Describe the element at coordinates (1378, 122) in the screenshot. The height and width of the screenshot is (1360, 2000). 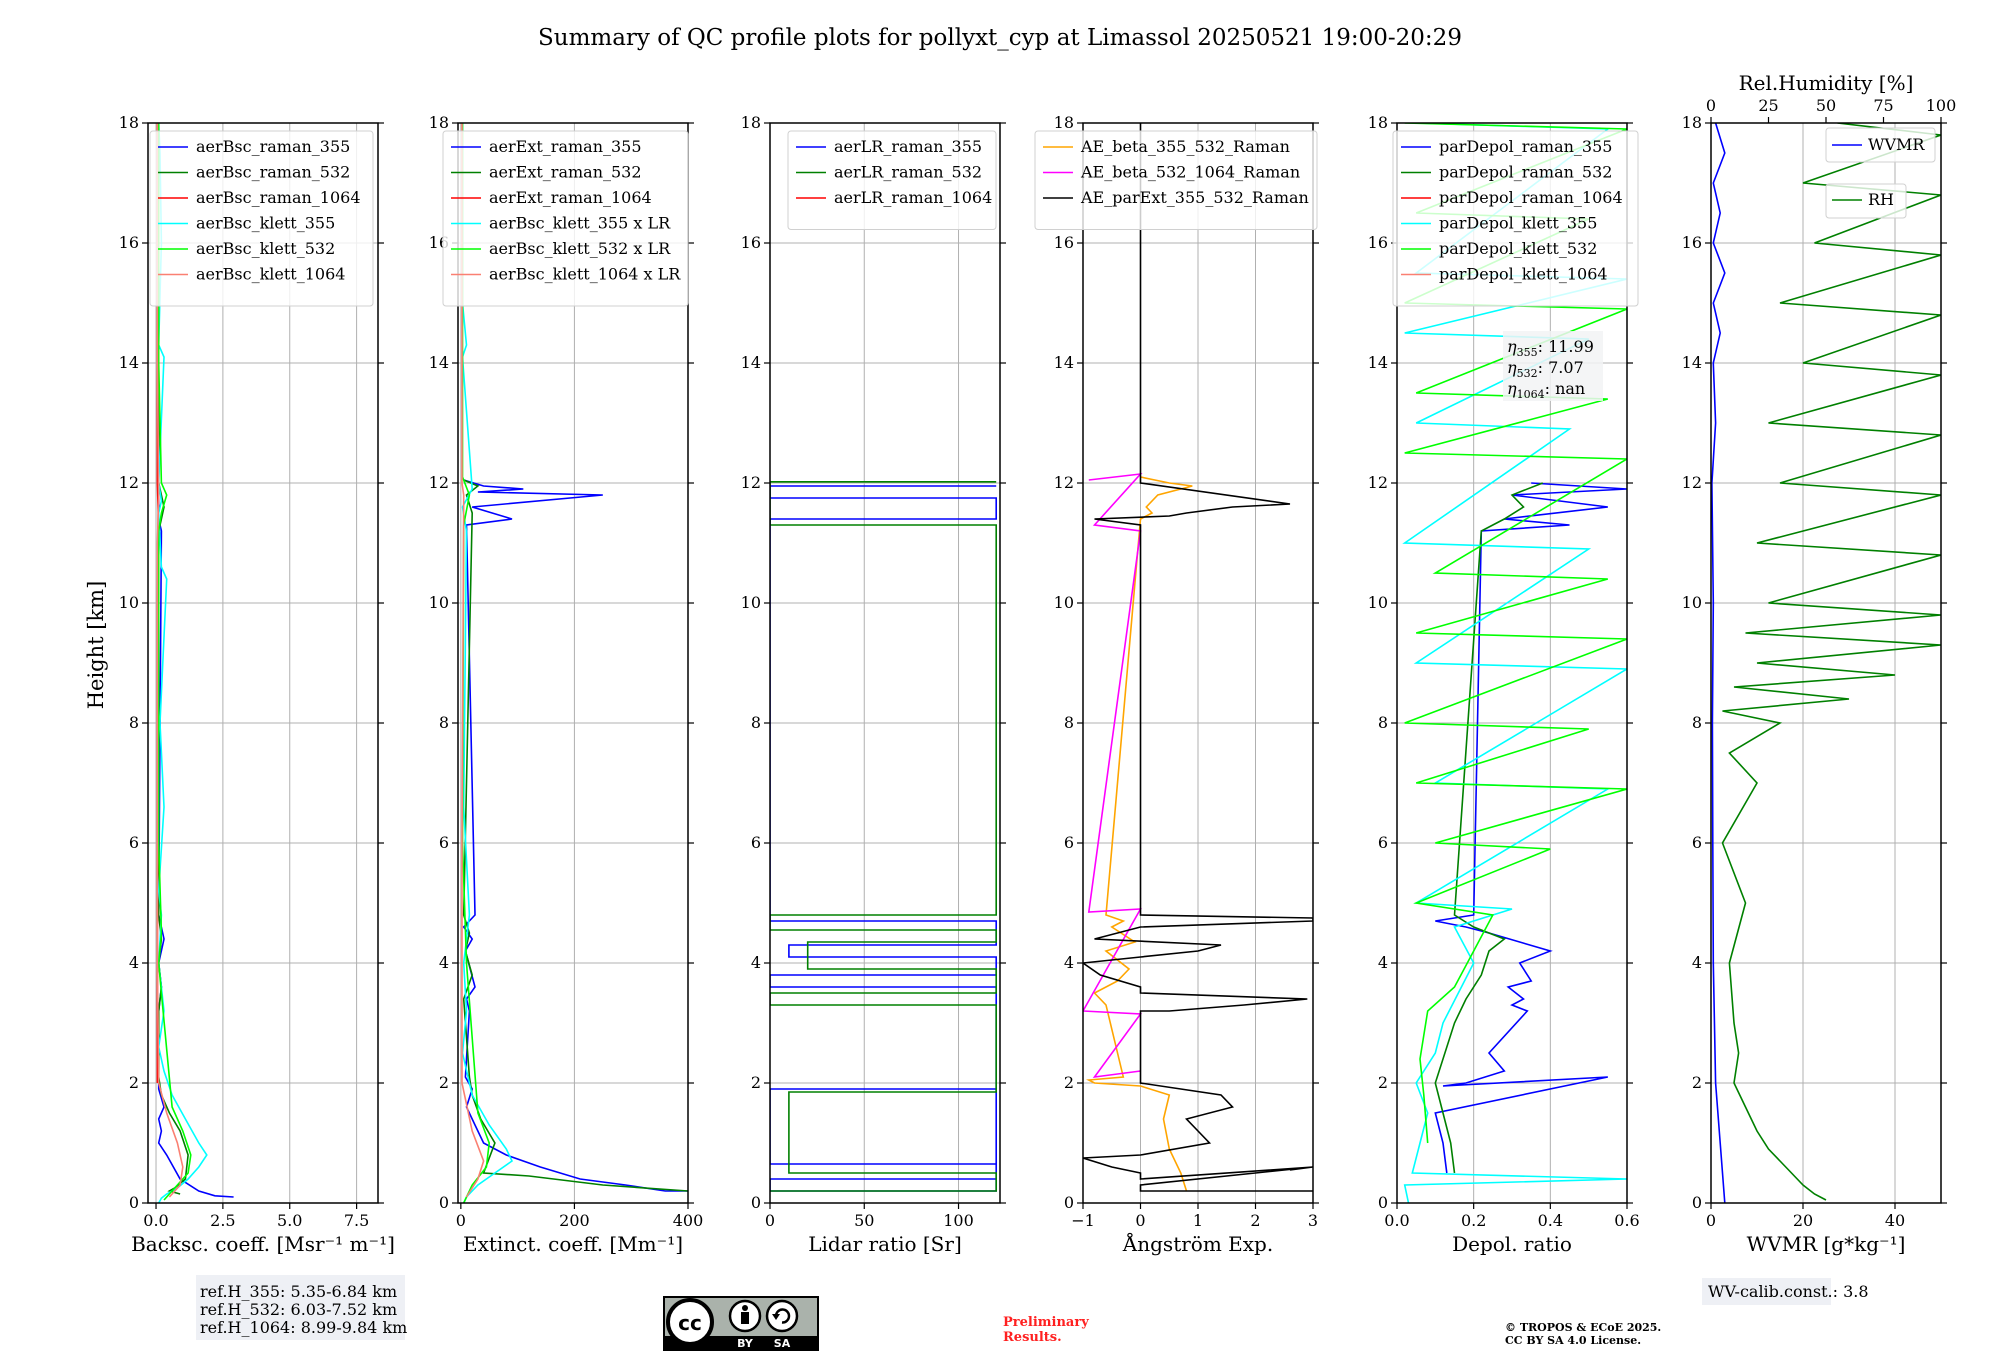
I see `y-tick-label: 18` at that location.